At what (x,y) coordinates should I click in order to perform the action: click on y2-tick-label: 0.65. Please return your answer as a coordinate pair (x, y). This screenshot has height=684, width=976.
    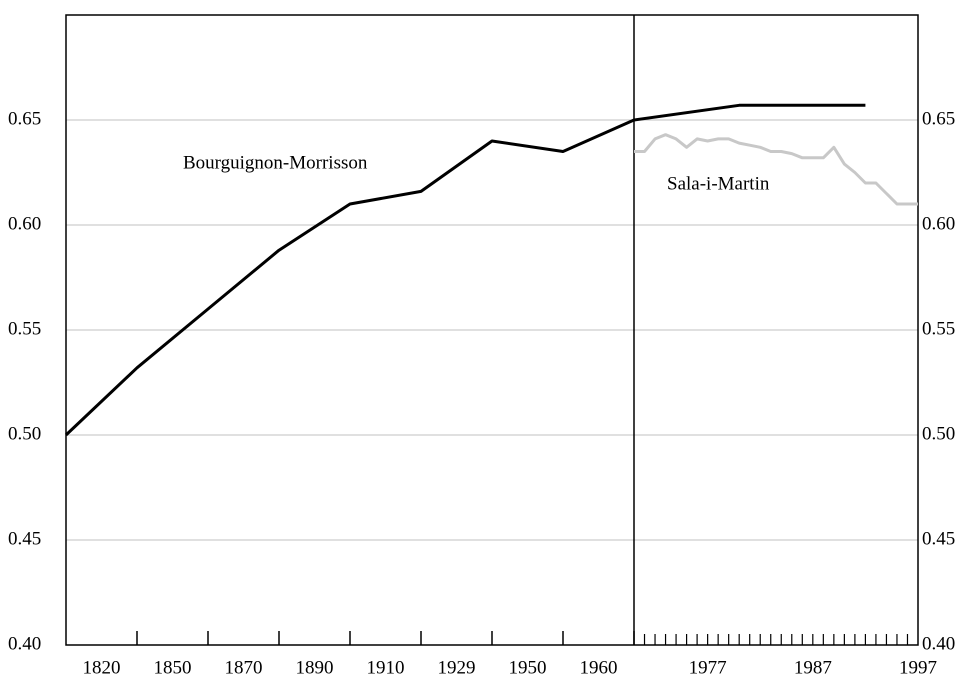
    Looking at the image, I should click on (938, 118).